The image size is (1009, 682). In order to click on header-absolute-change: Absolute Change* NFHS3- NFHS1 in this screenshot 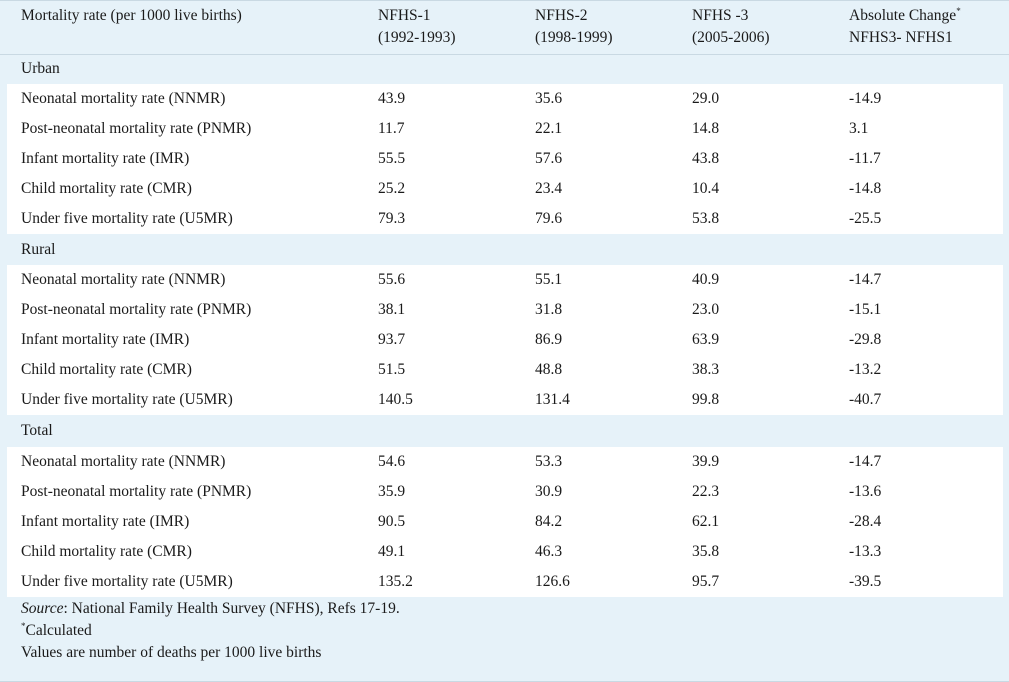, I will do `click(923, 26)`.